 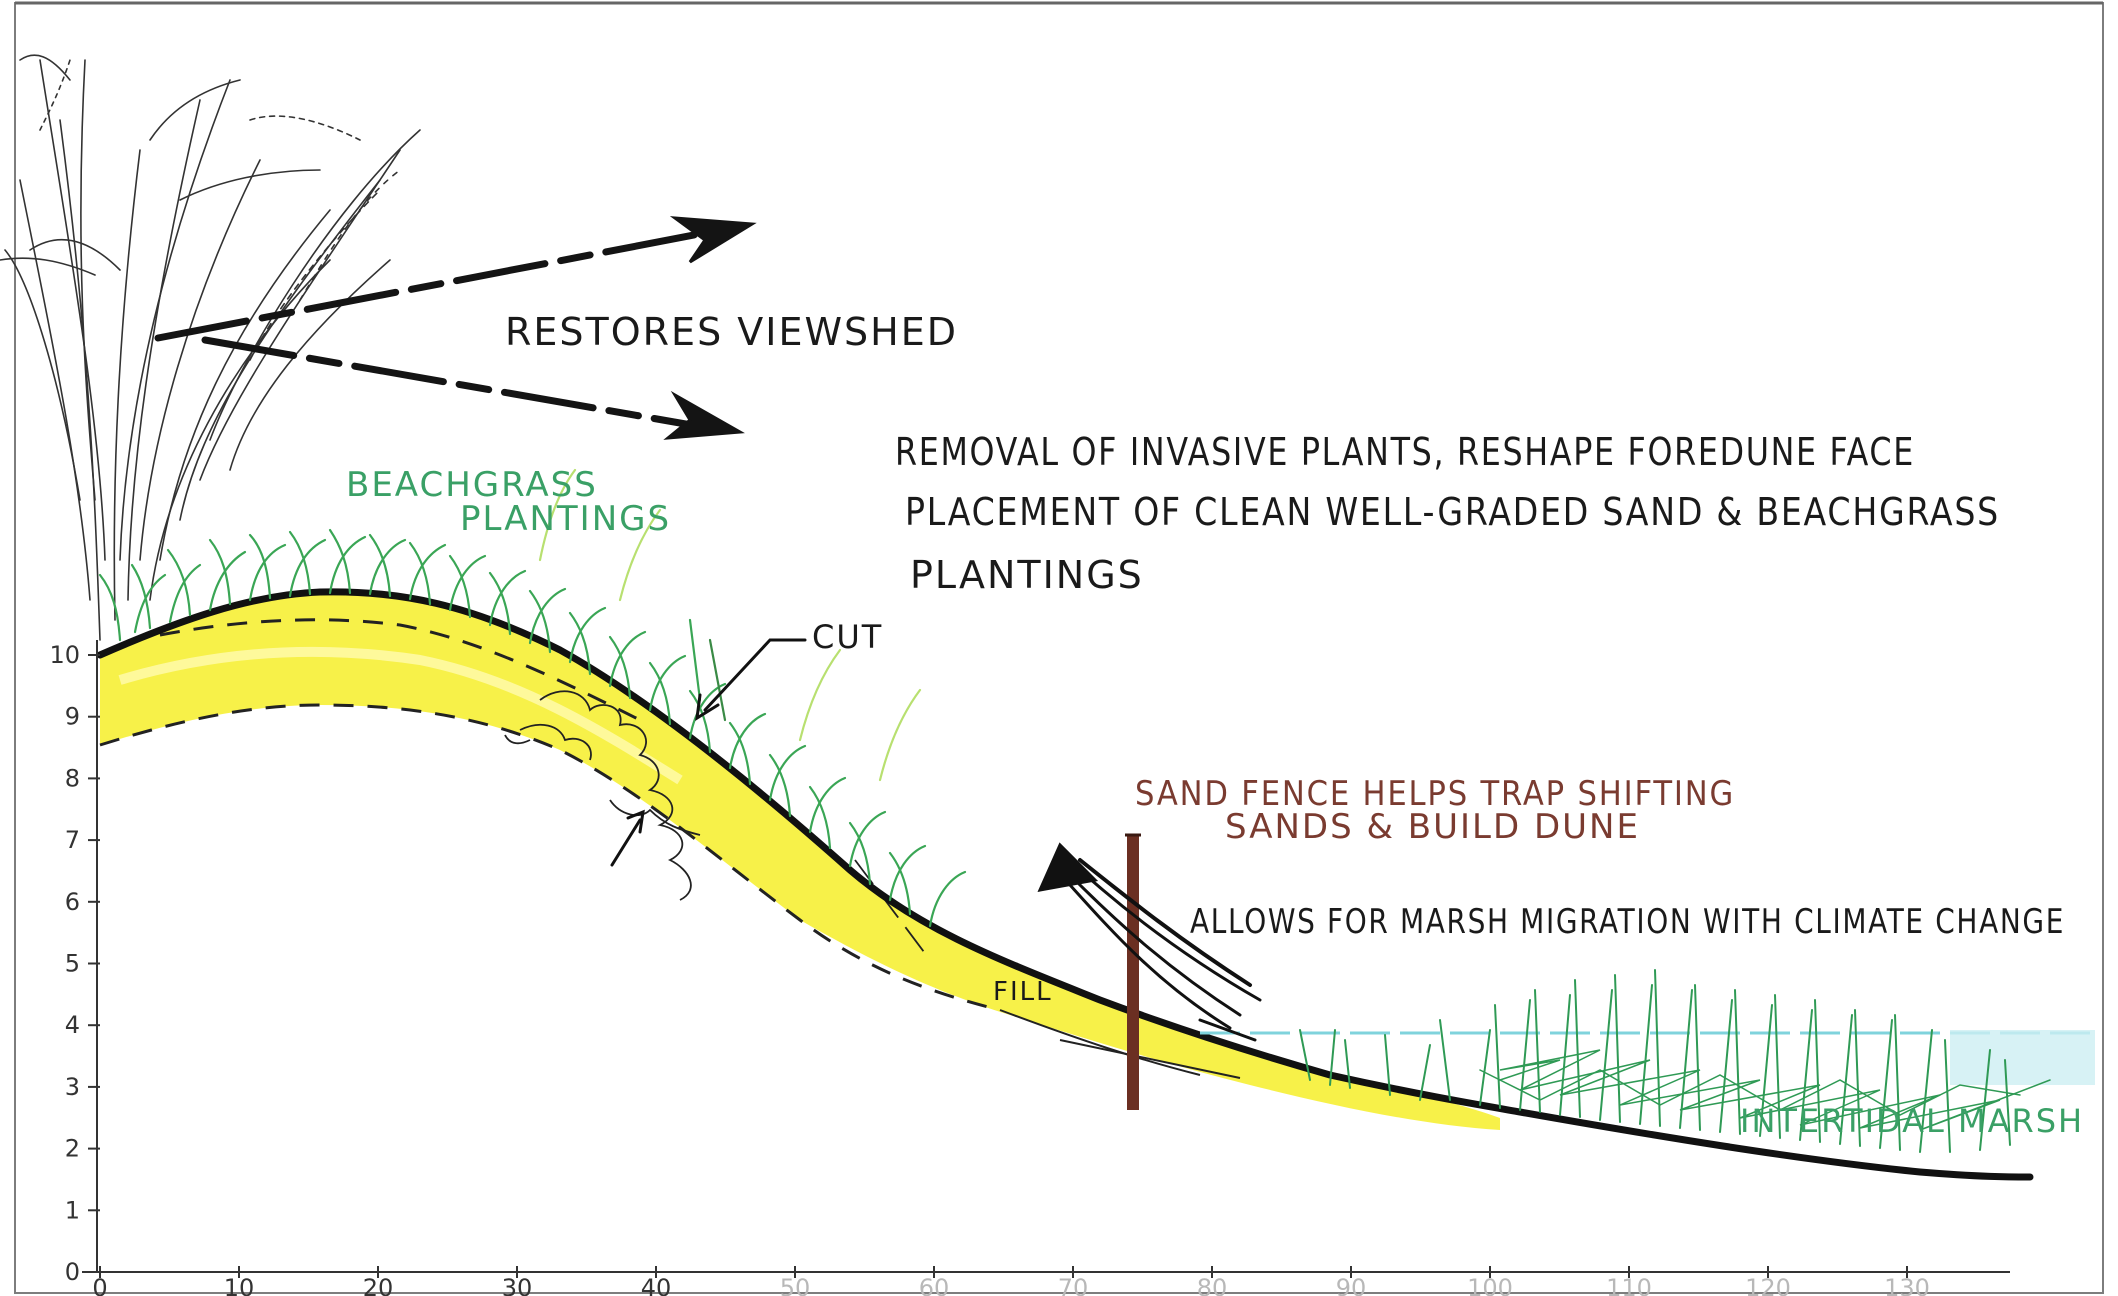 I want to click on x-tick-label: 90, so click(x=1351, y=1285).